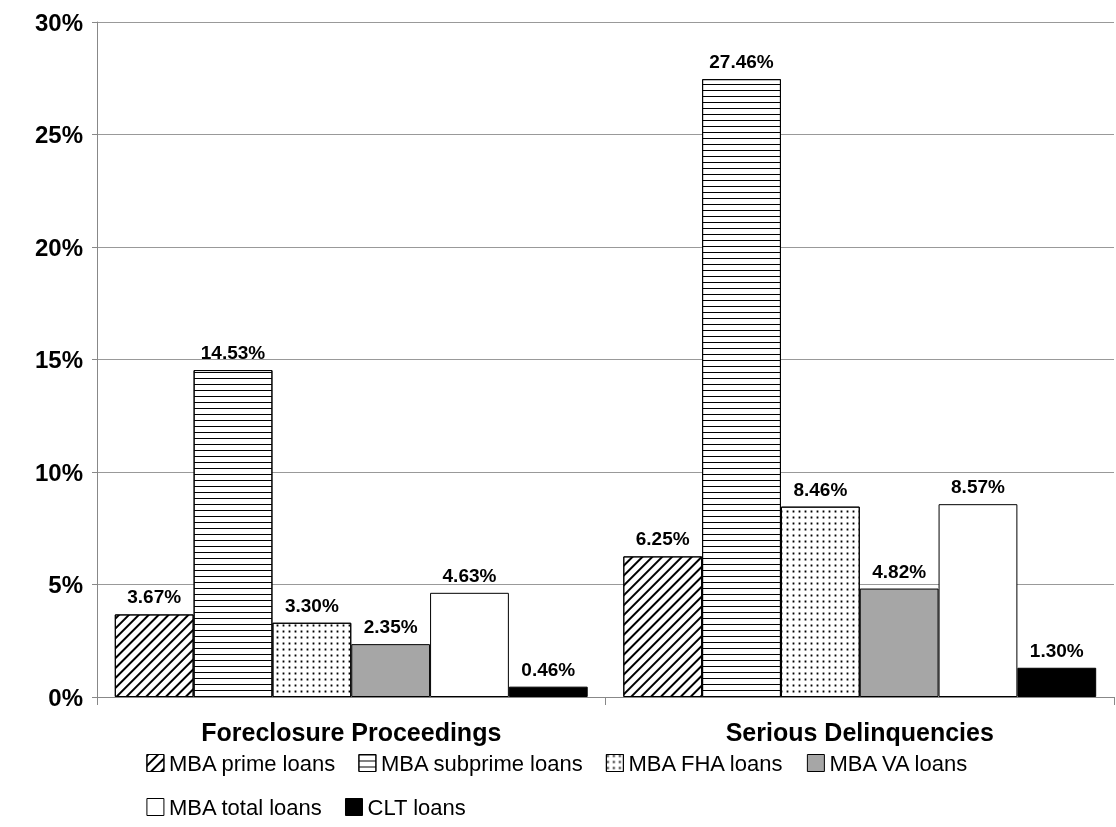  Describe the element at coordinates (481, 763) in the screenshot. I see `legend-label: MBA subprime loans` at that location.